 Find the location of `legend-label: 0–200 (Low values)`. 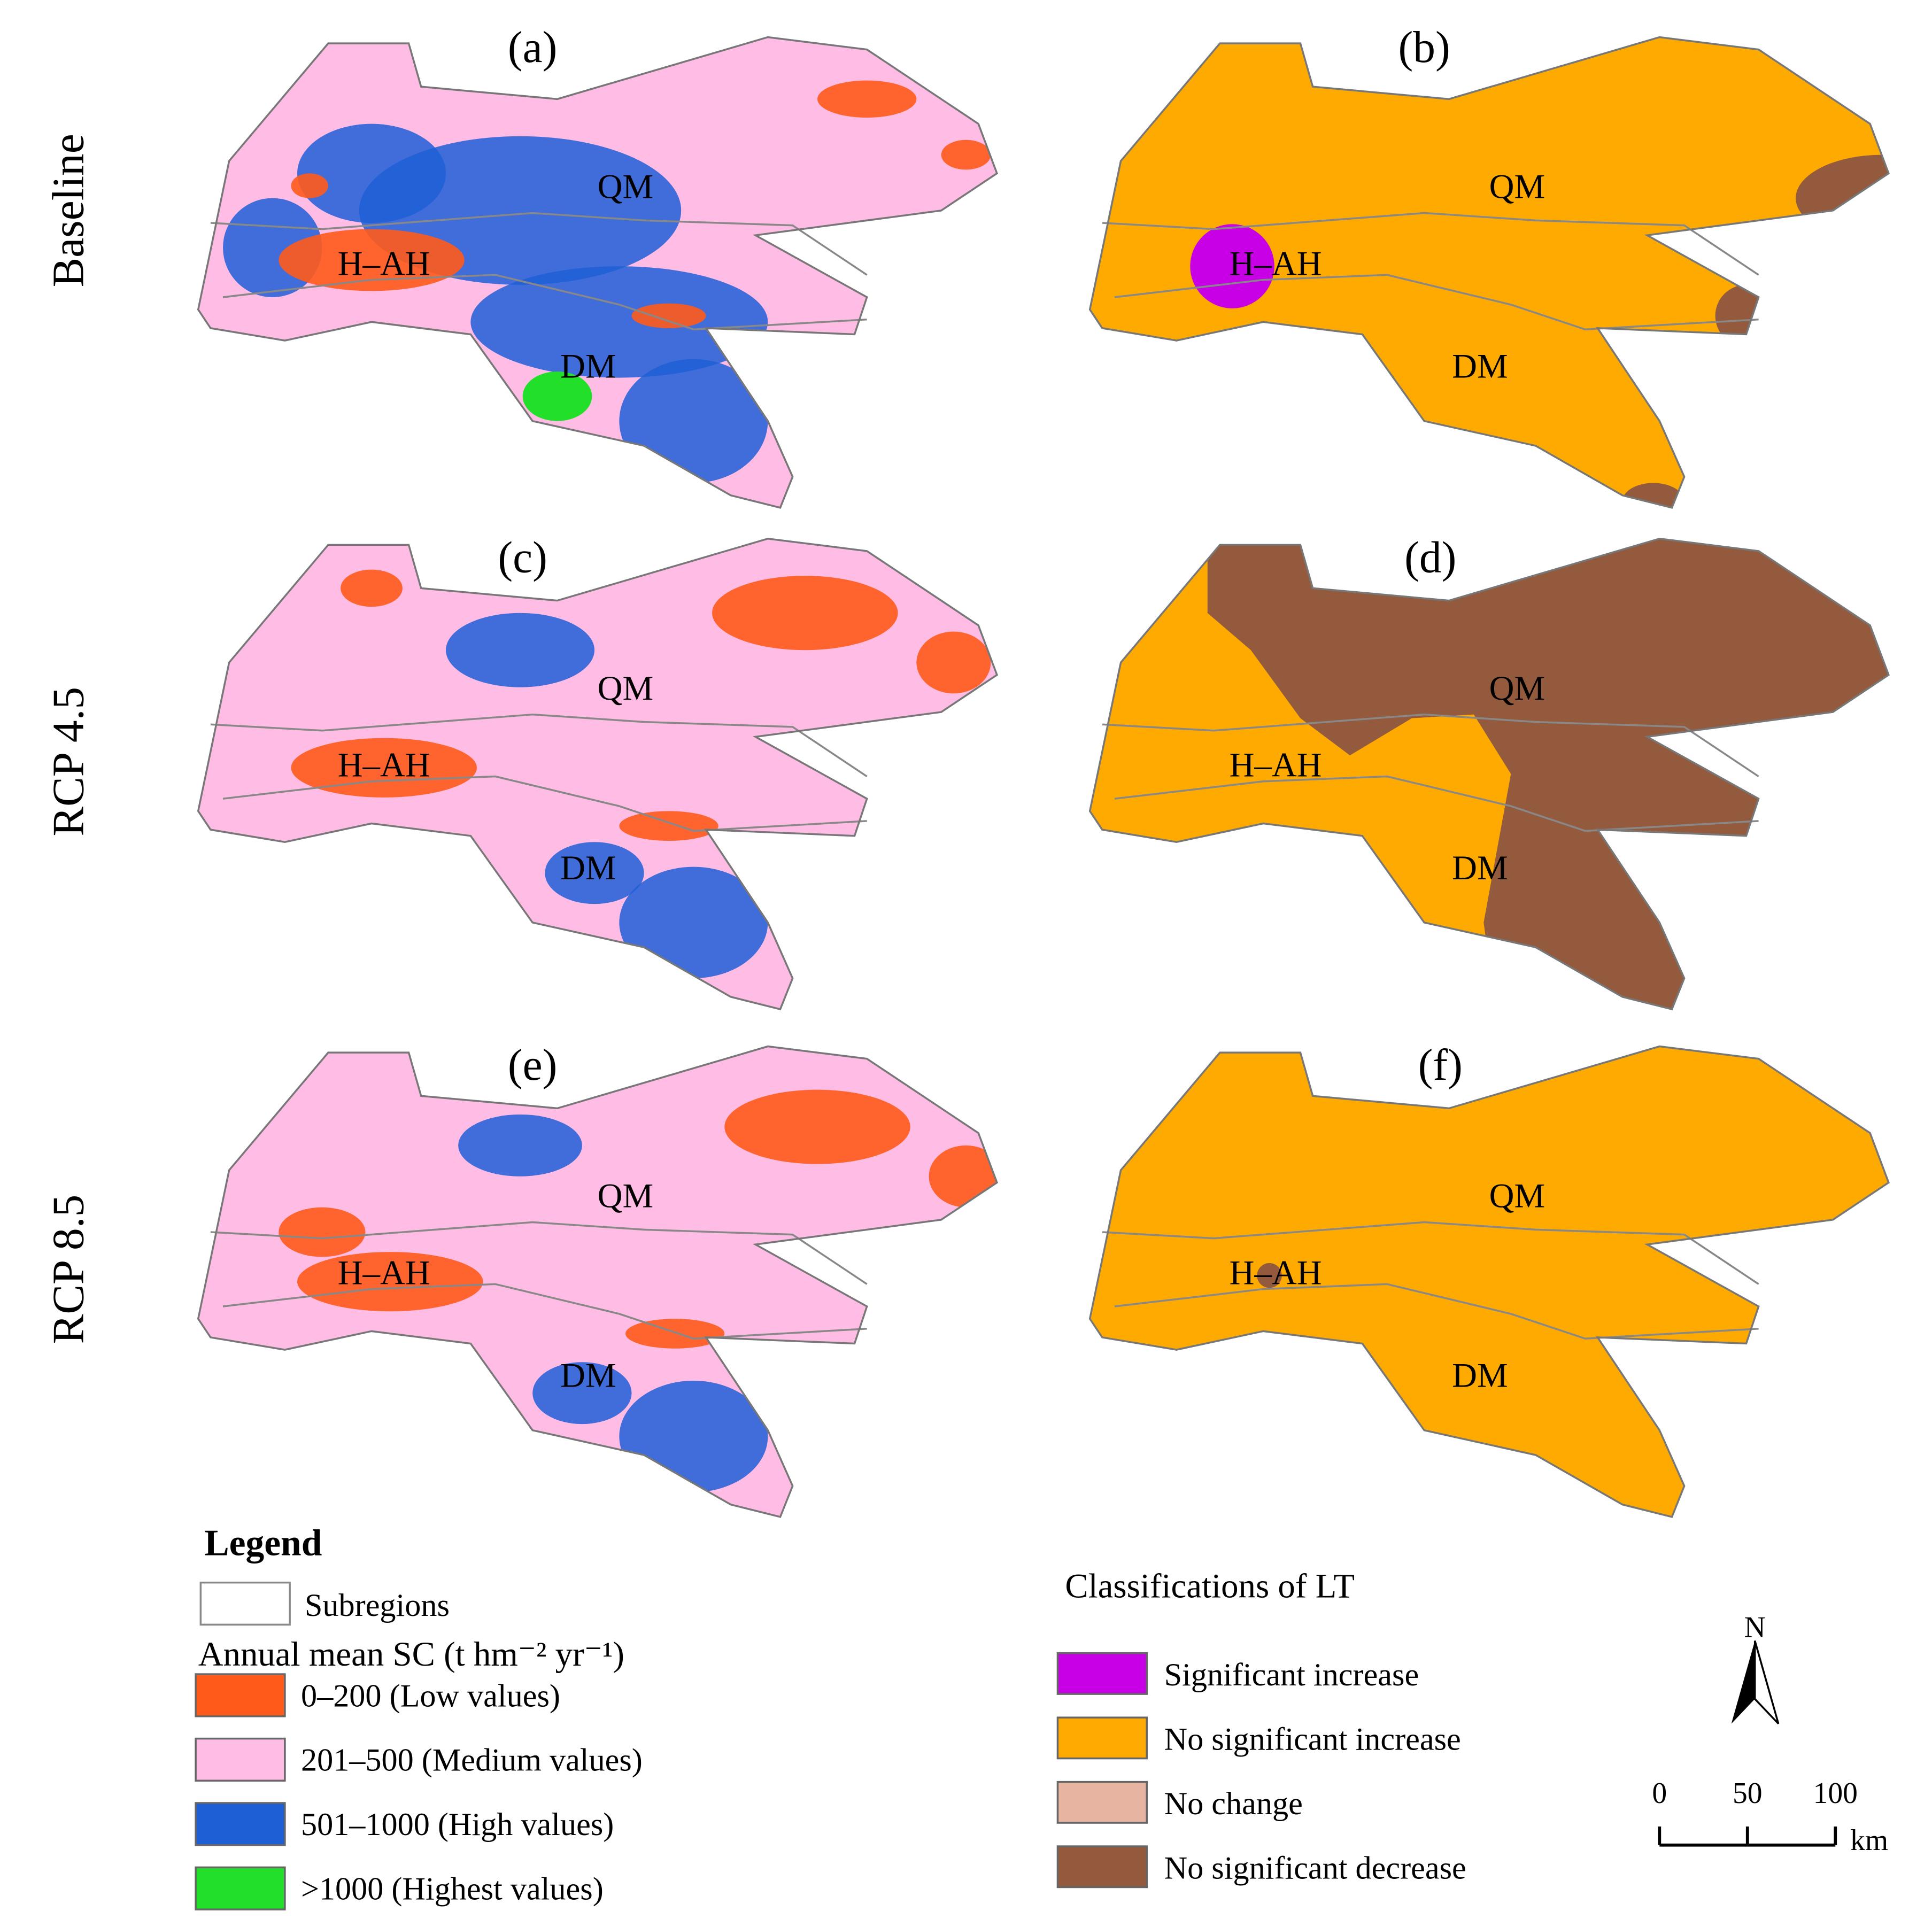

legend-label: 0–200 (Low values) is located at coordinates (431, 1696).